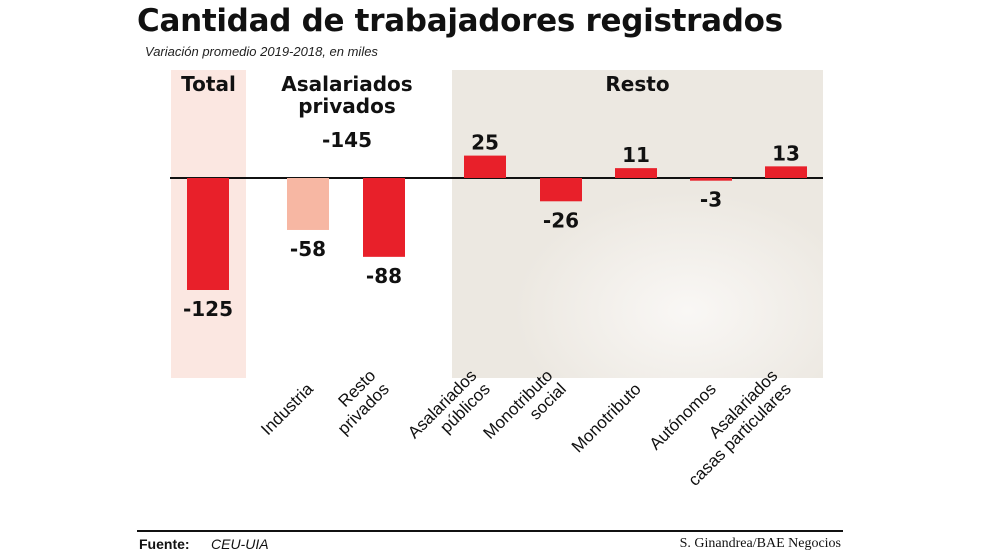 The width and height of the screenshot is (992, 558). What do you see at coordinates (308, 249) in the screenshot?
I see `data-label-industria: -58` at bounding box center [308, 249].